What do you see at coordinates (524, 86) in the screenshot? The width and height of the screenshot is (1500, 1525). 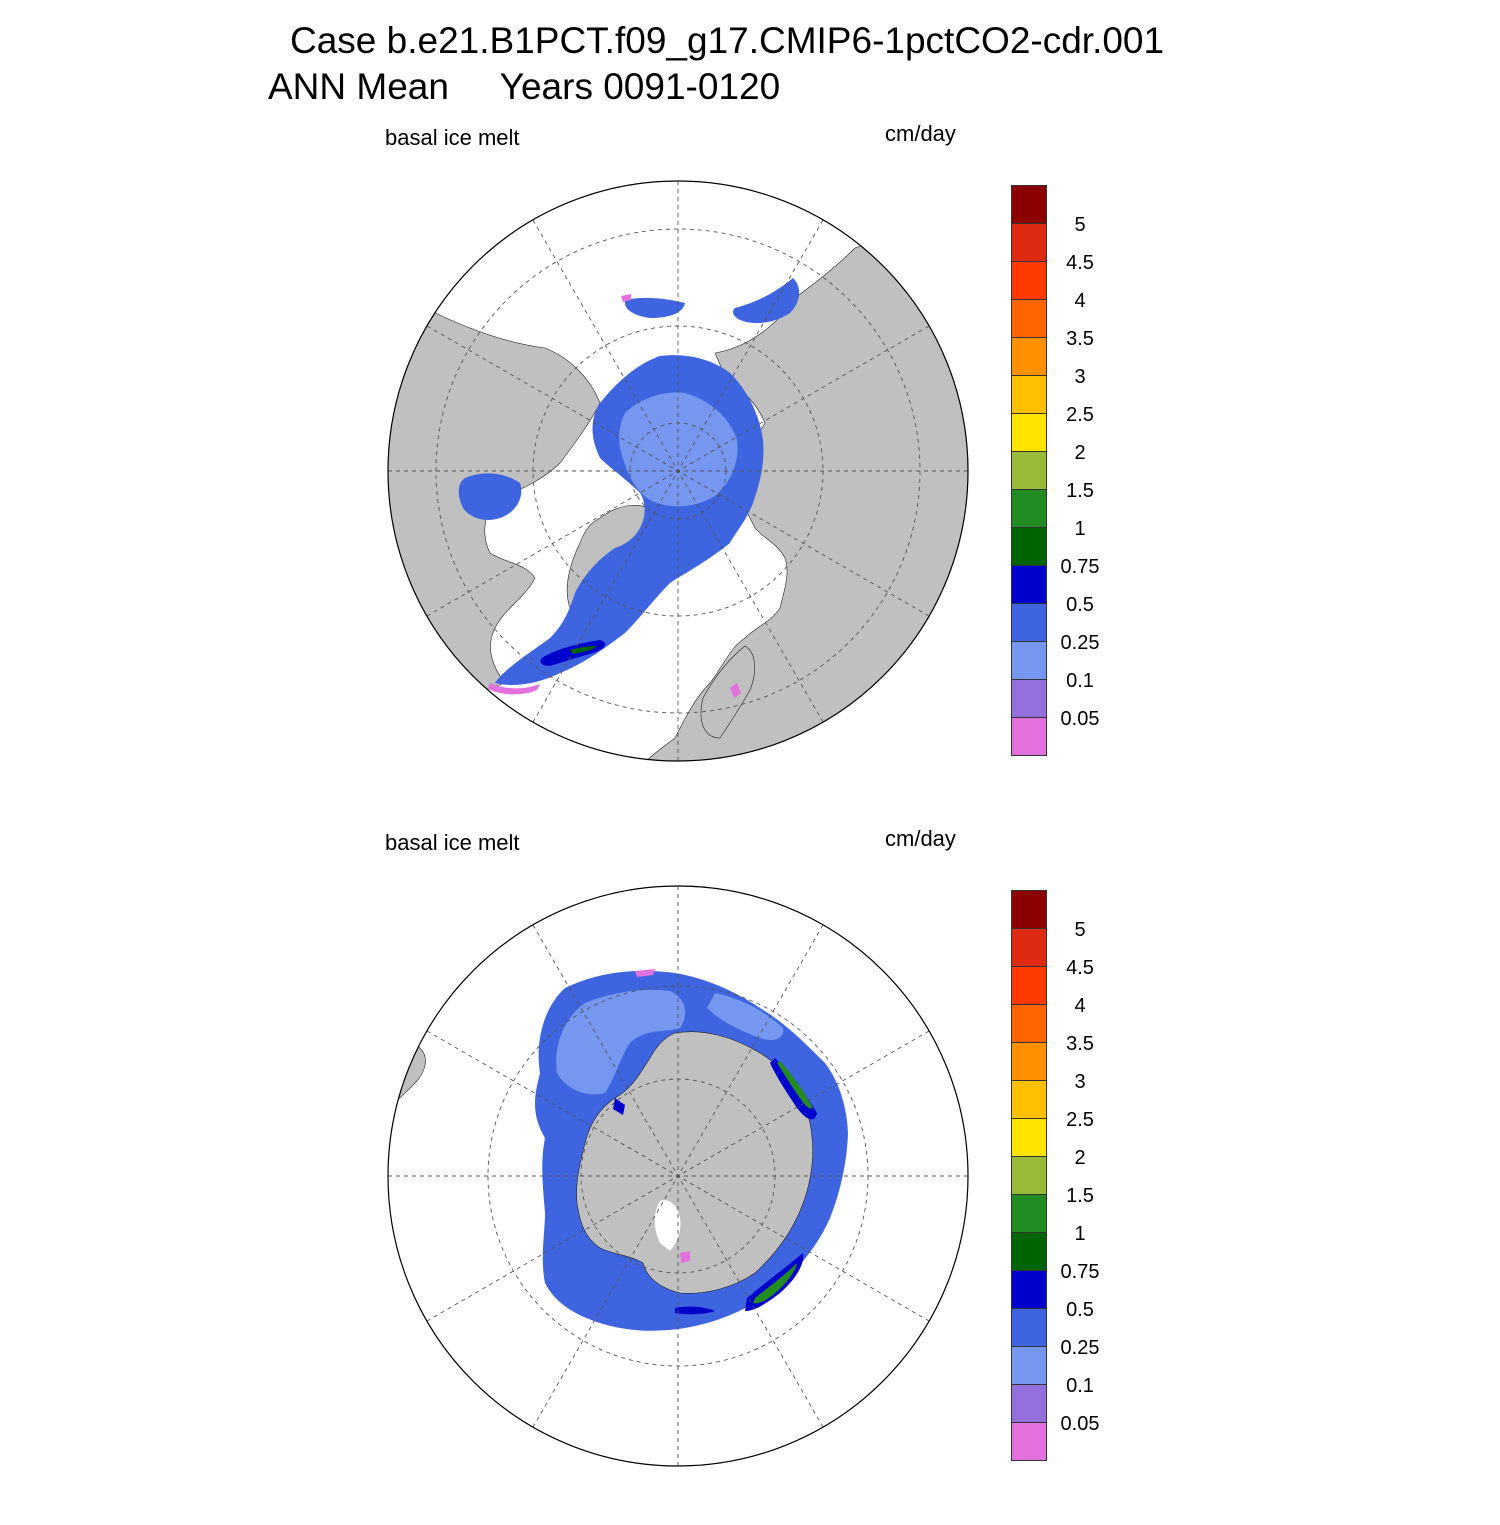 I see `figure-title-line-2: ANN Mean Years 0091-0120` at bounding box center [524, 86].